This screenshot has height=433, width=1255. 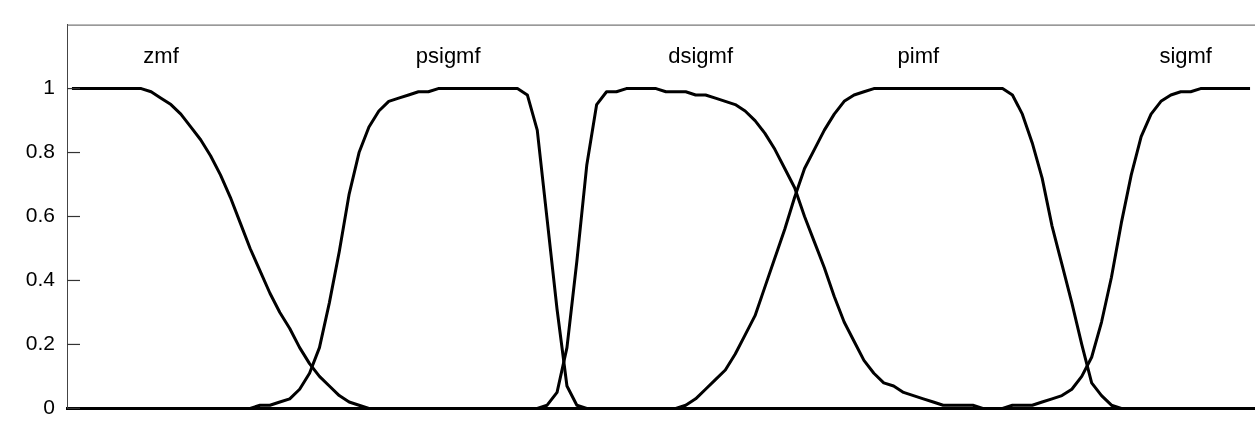 I want to click on y-tick-label: 1, so click(x=49, y=87).